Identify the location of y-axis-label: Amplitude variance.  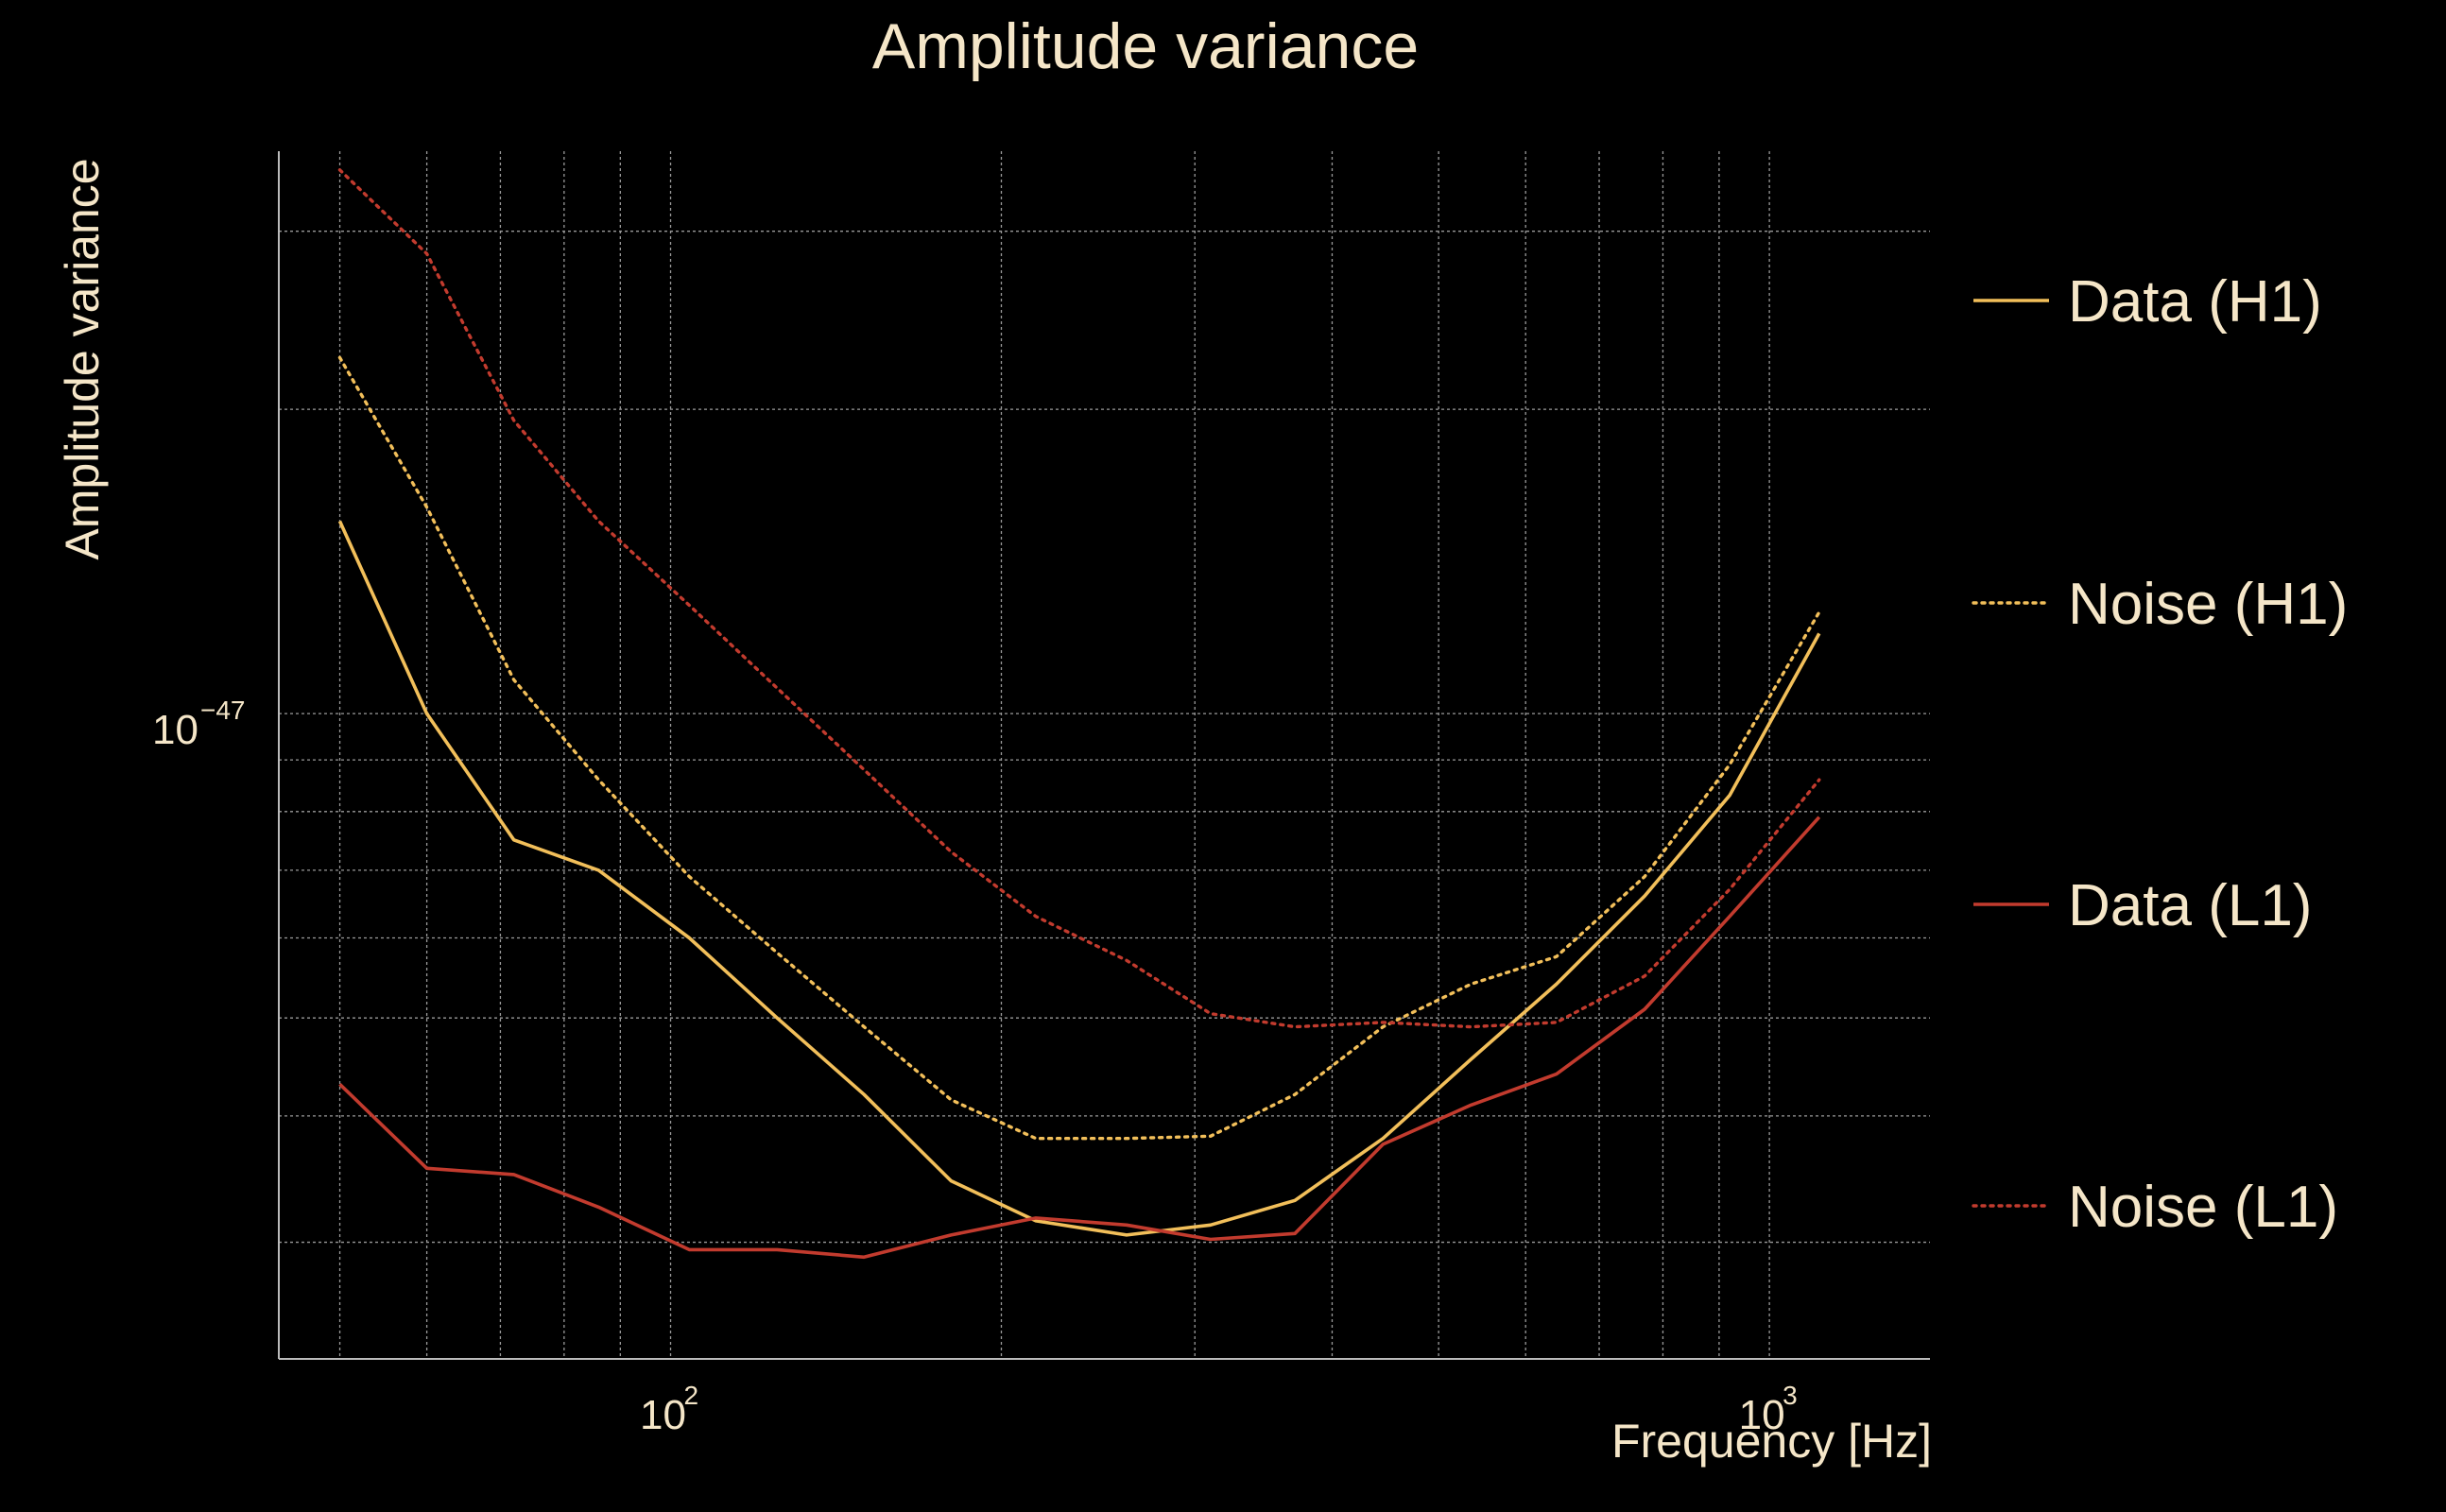
(82, 358).